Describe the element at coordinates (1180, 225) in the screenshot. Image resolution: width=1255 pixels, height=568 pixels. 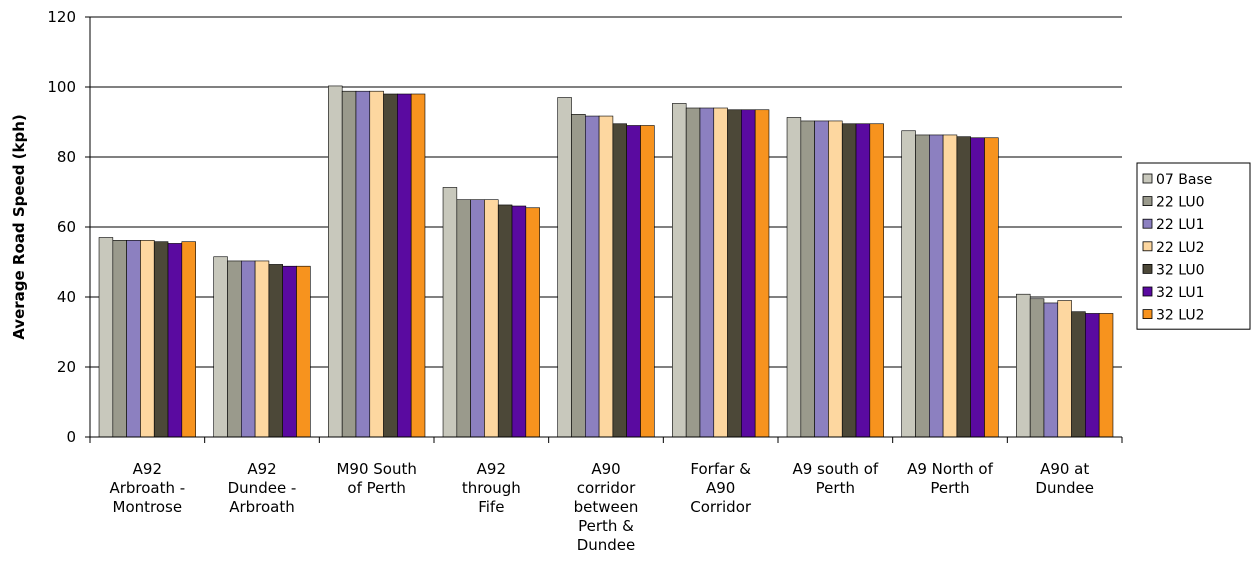
I see `legend-label: 22 LU1` at that location.